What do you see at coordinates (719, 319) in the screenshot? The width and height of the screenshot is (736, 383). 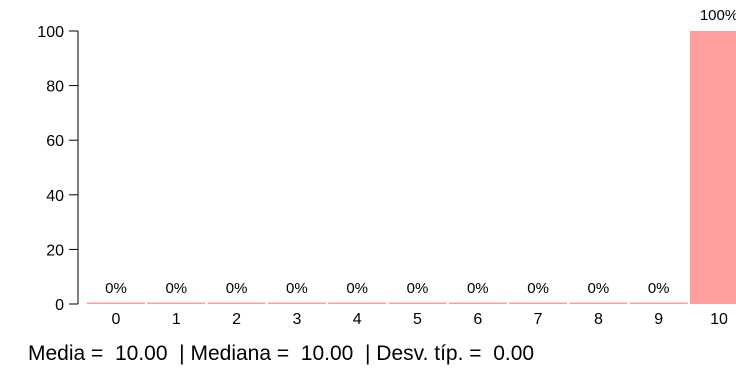 I see `x-tick-label: 10` at bounding box center [719, 319].